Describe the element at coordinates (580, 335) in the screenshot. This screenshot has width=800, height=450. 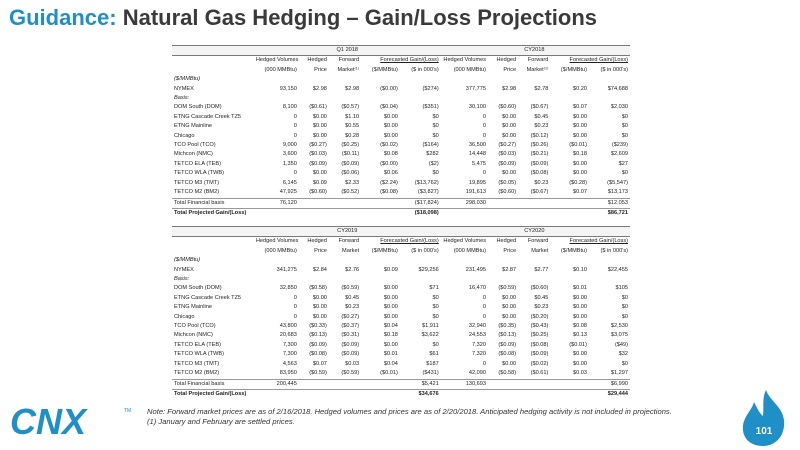
I see `table-cell: $0.13` at that location.